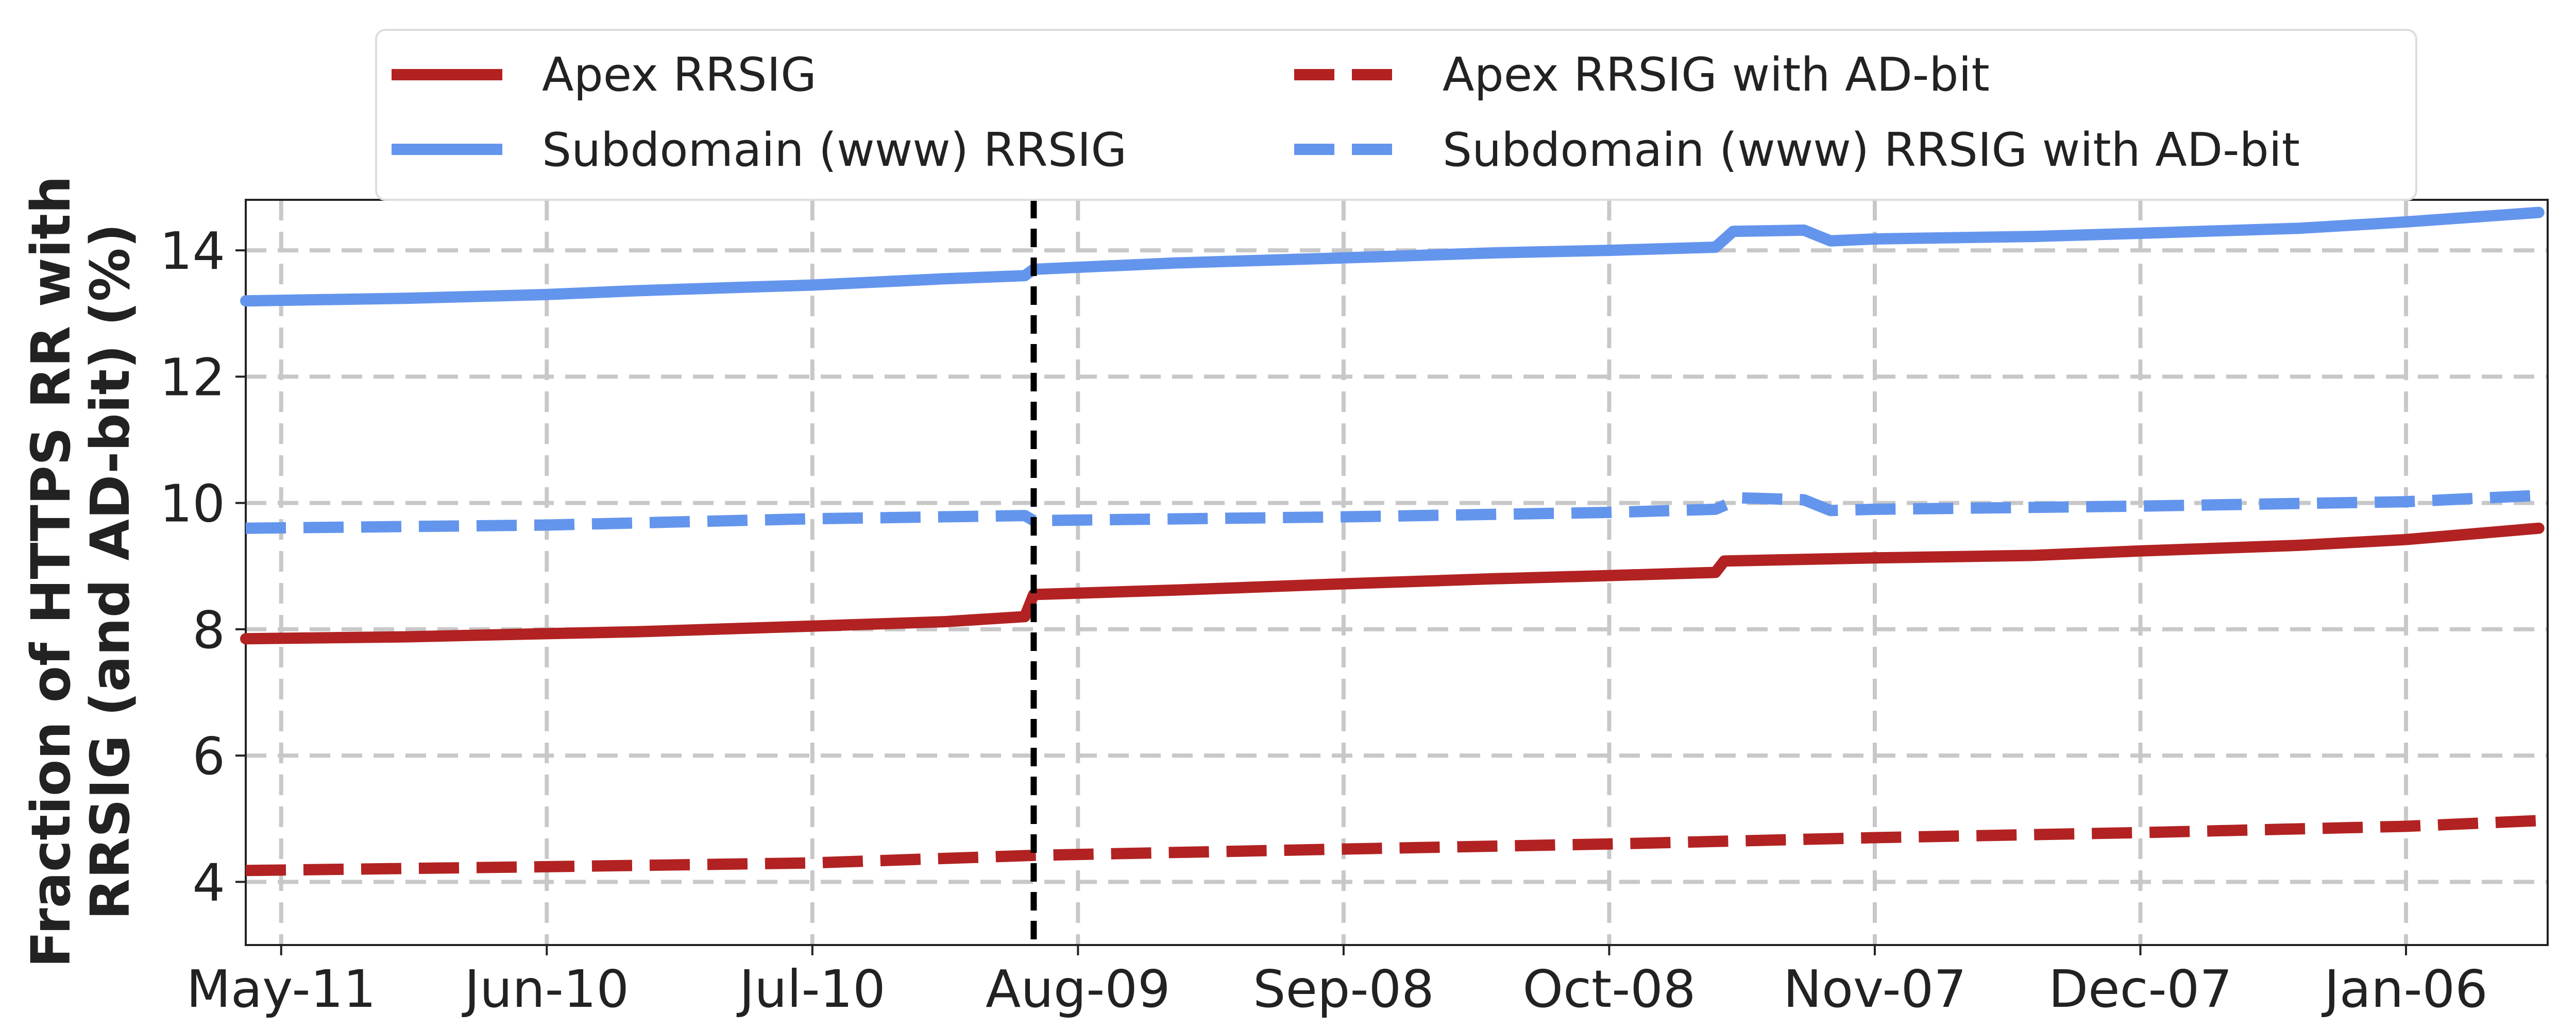  Describe the element at coordinates (1392, 511) in the screenshot. I see `series-line-subdomain-www-rrsig-with-ad-bit` at that location.